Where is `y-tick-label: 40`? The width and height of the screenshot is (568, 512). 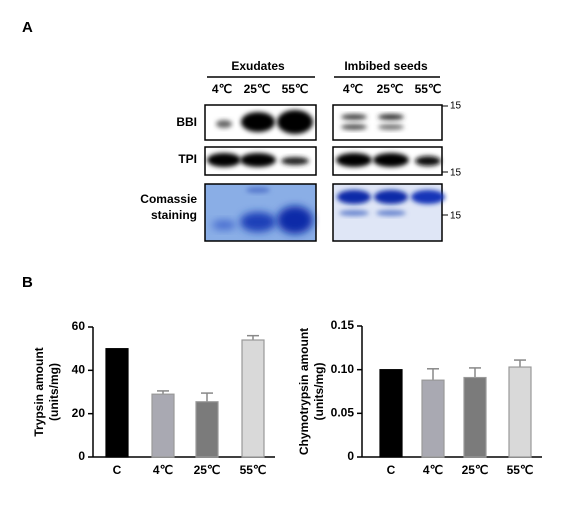
y-tick-label: 40 is located at coordinates (79, 370).